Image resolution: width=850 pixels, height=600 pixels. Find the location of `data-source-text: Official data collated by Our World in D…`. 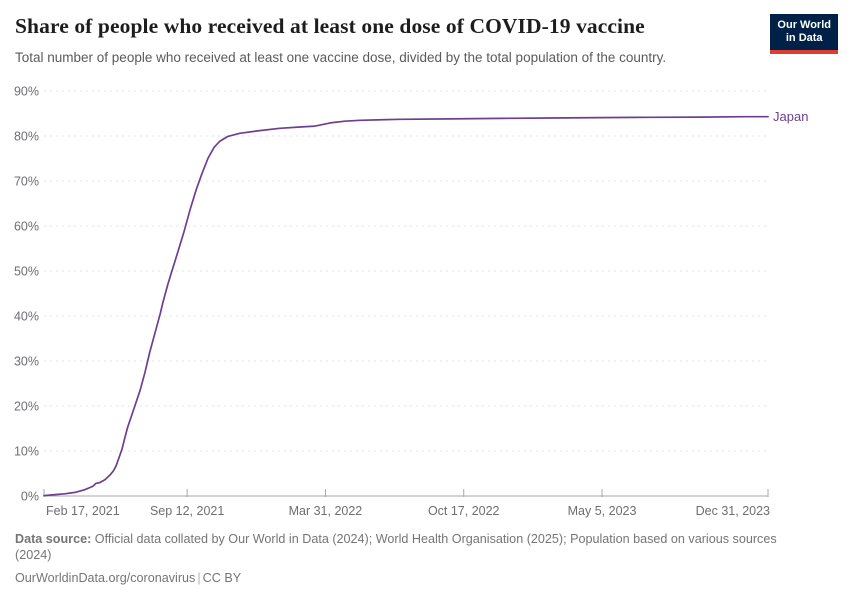

data-source-text: Official data collated by Our World in D… is located at coordinates (396, 547).